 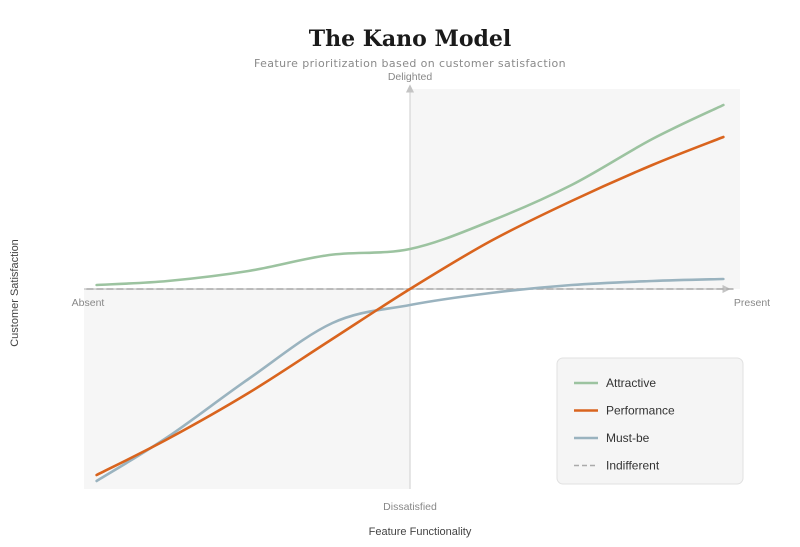 I want to click on legend-box, so click(x=650, y=421).